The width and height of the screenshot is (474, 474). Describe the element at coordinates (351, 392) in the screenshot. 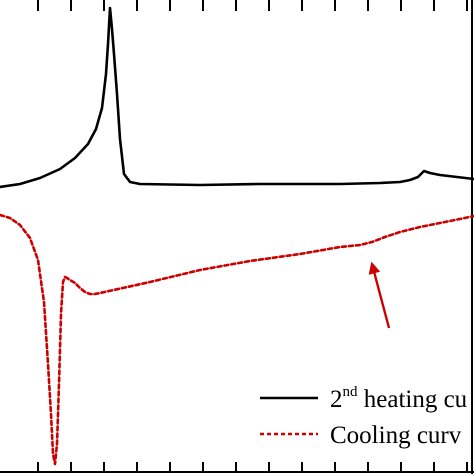

I see `legend-label-heating-sup: nd` at that location.